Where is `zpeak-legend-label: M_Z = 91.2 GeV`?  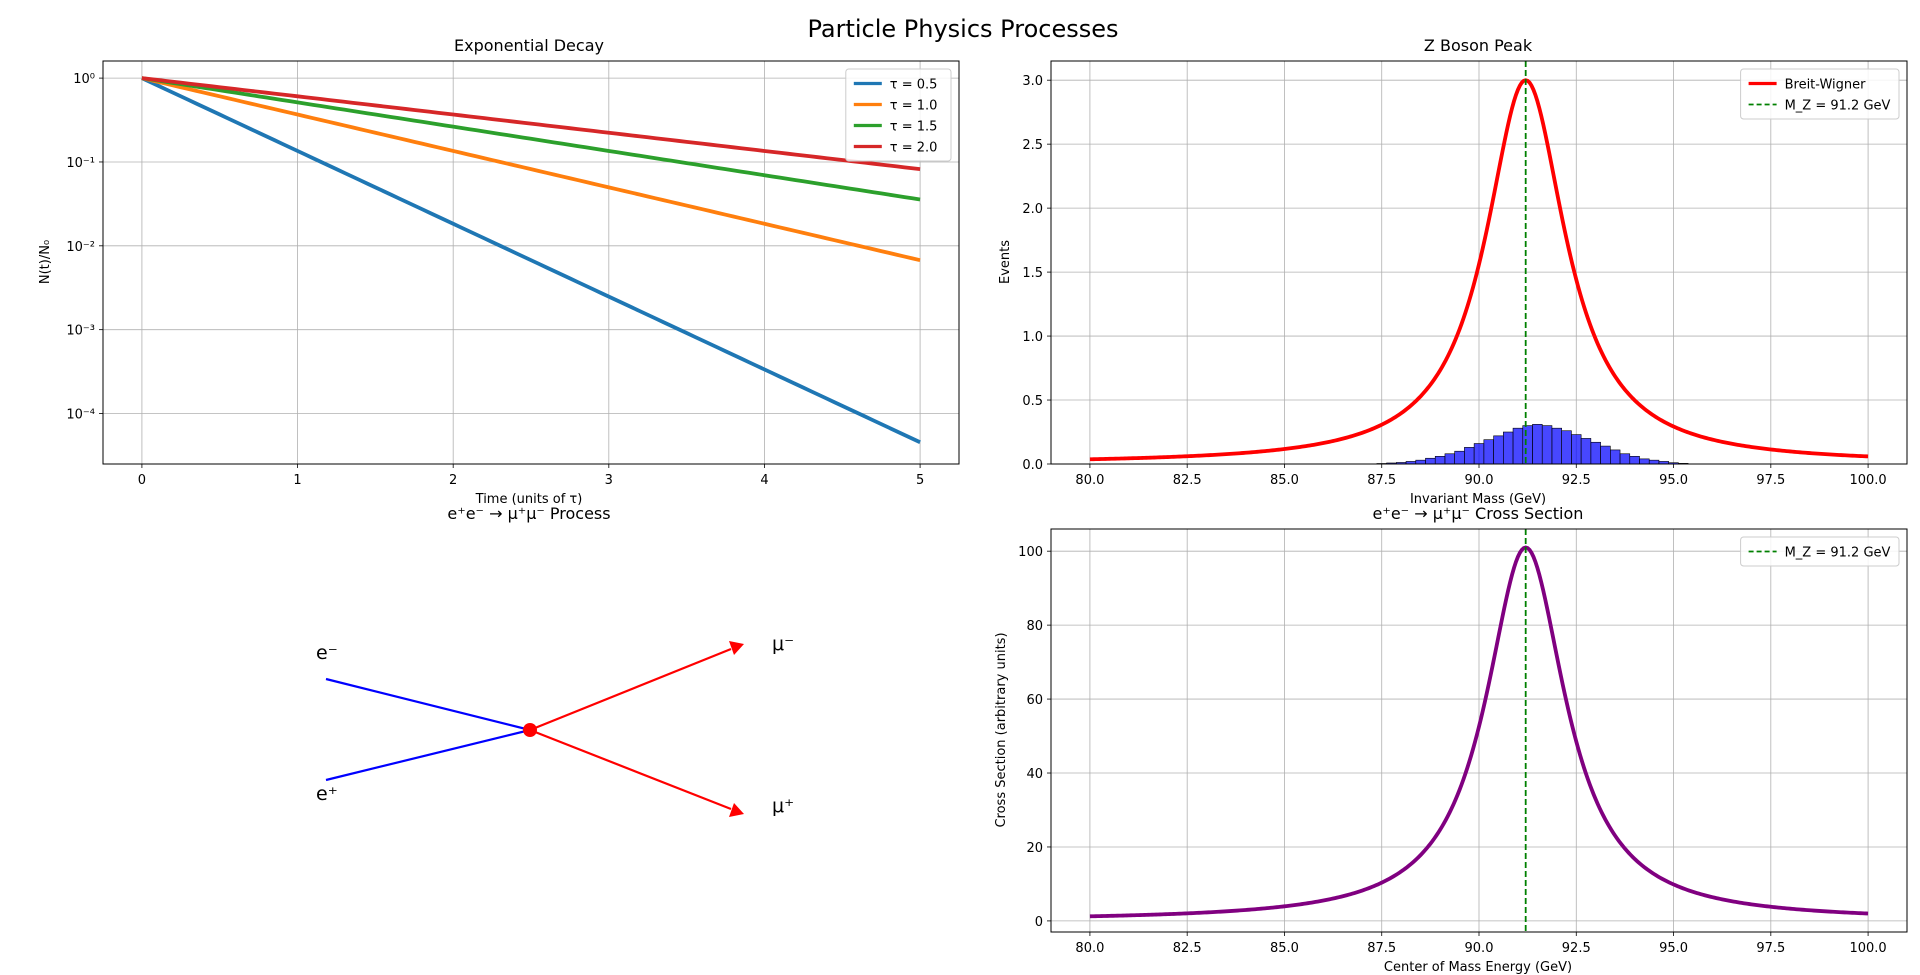 zpeak-legend-label: M_Z = 91.2 GeV is located at coordinates (1838, 106).